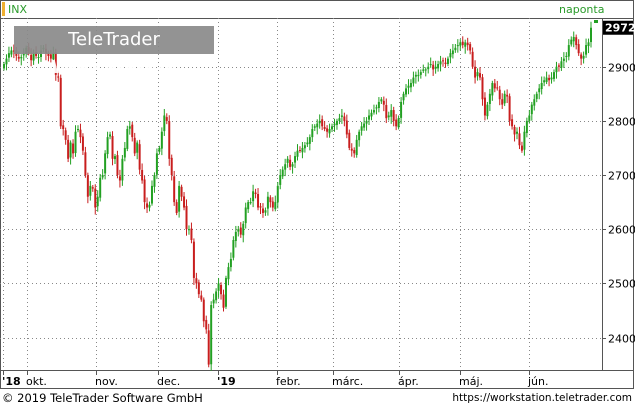 The height and width of the screenshot is (408, 635). I want to click on symbol-label: INX, so click(18, 9).